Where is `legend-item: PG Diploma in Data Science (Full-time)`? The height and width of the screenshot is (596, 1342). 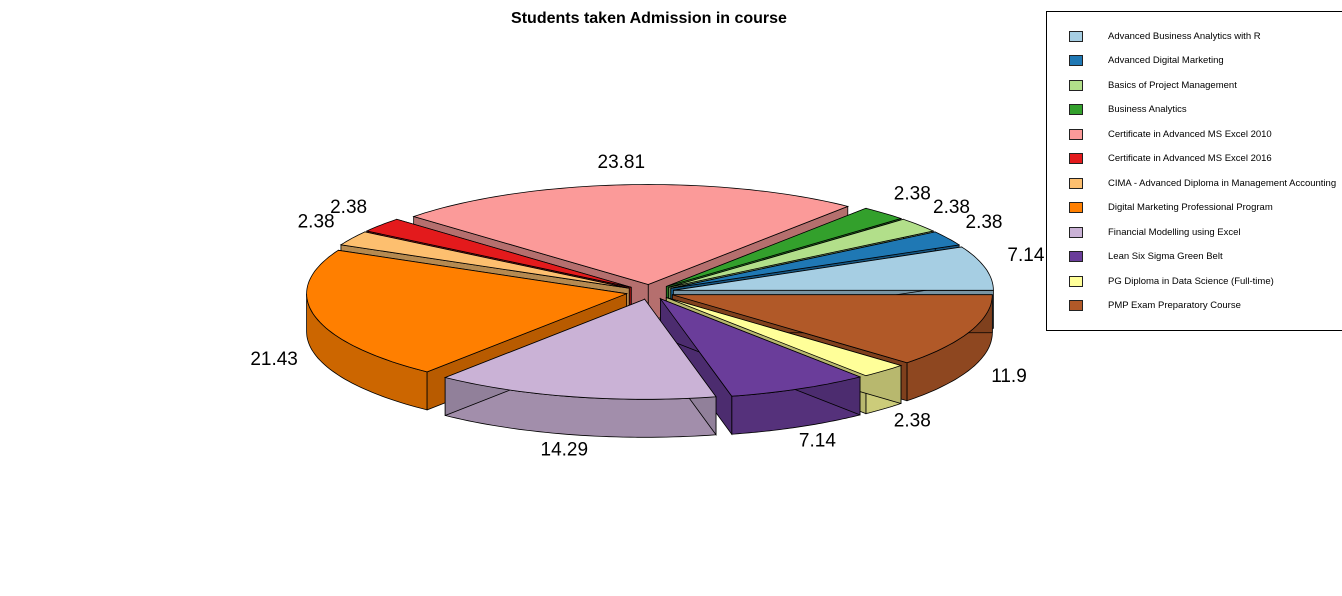 legend-item: PG Diploma in Data Science (Full-time) is located at coordinates (1171, 281).